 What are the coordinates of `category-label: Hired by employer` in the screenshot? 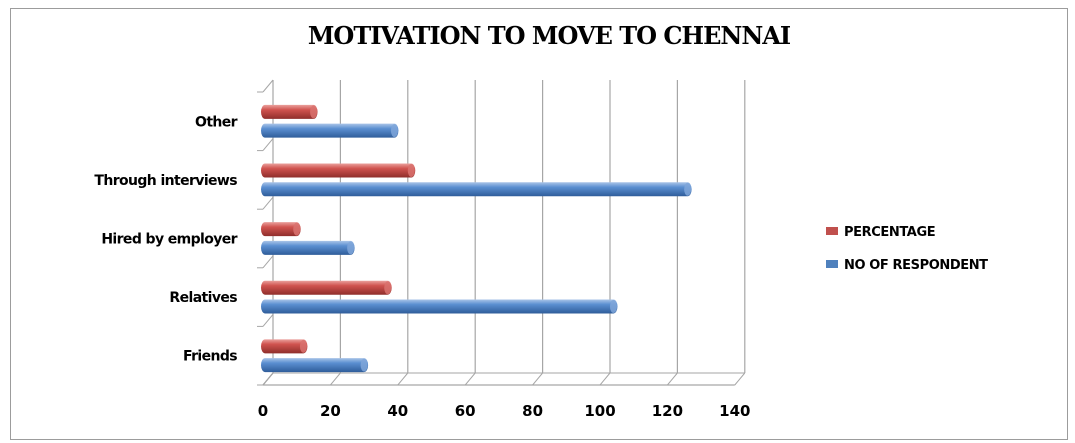 It's located at (169, 240).